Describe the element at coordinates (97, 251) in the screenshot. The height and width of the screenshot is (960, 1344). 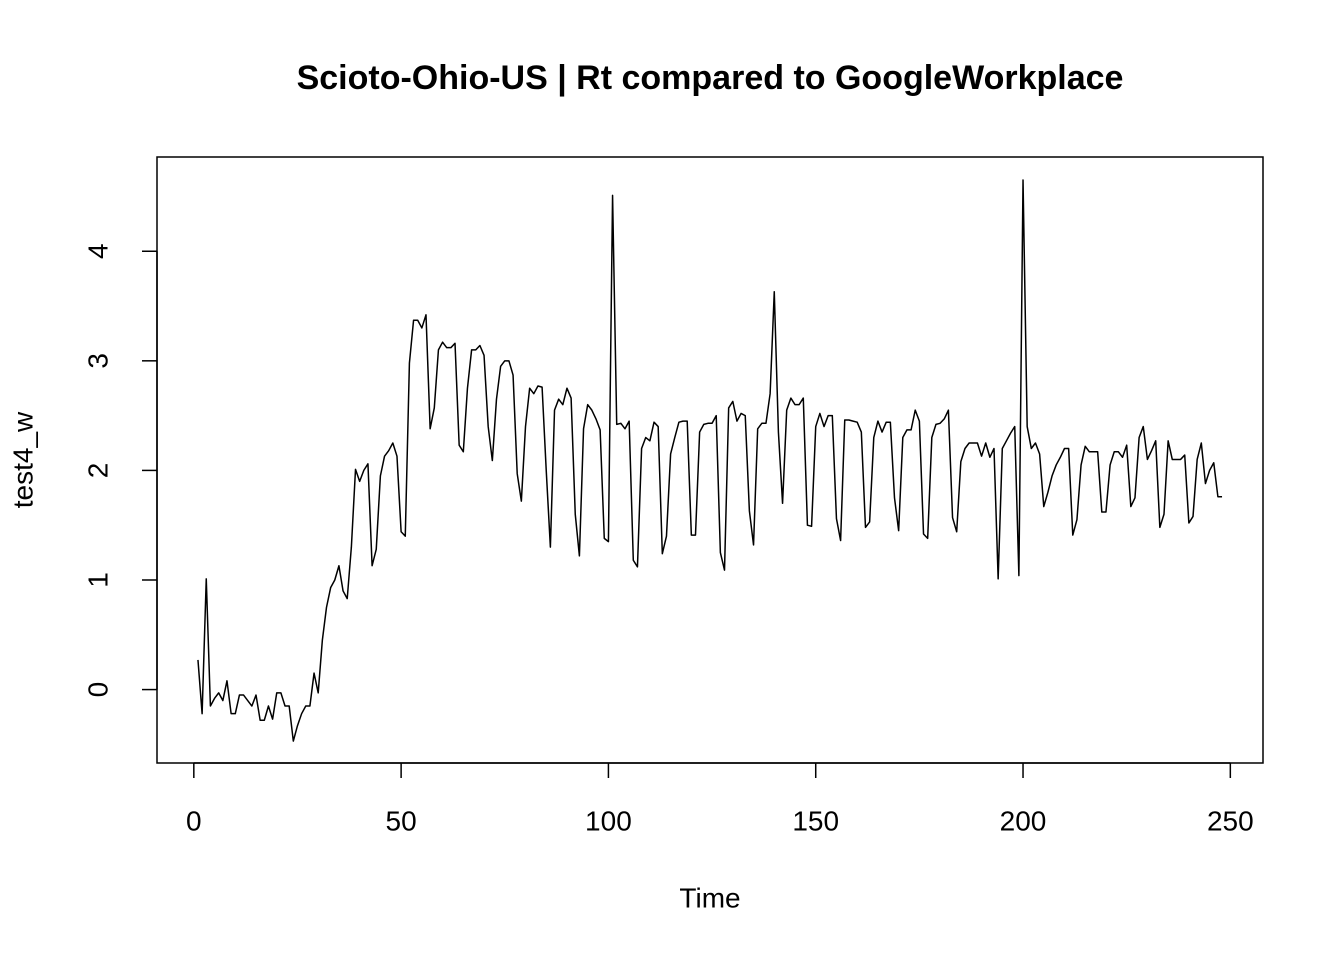
I see `y-tick-label: 4` at that location.